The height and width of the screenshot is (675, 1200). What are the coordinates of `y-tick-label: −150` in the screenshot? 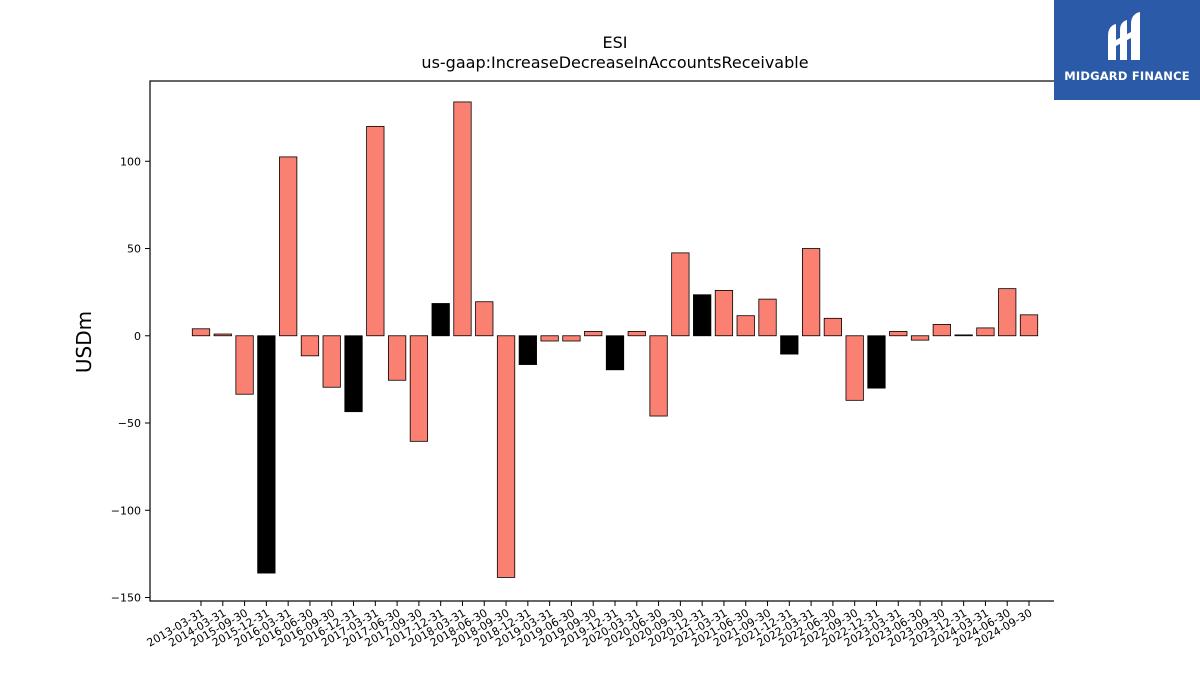 It's located at (126, 598).